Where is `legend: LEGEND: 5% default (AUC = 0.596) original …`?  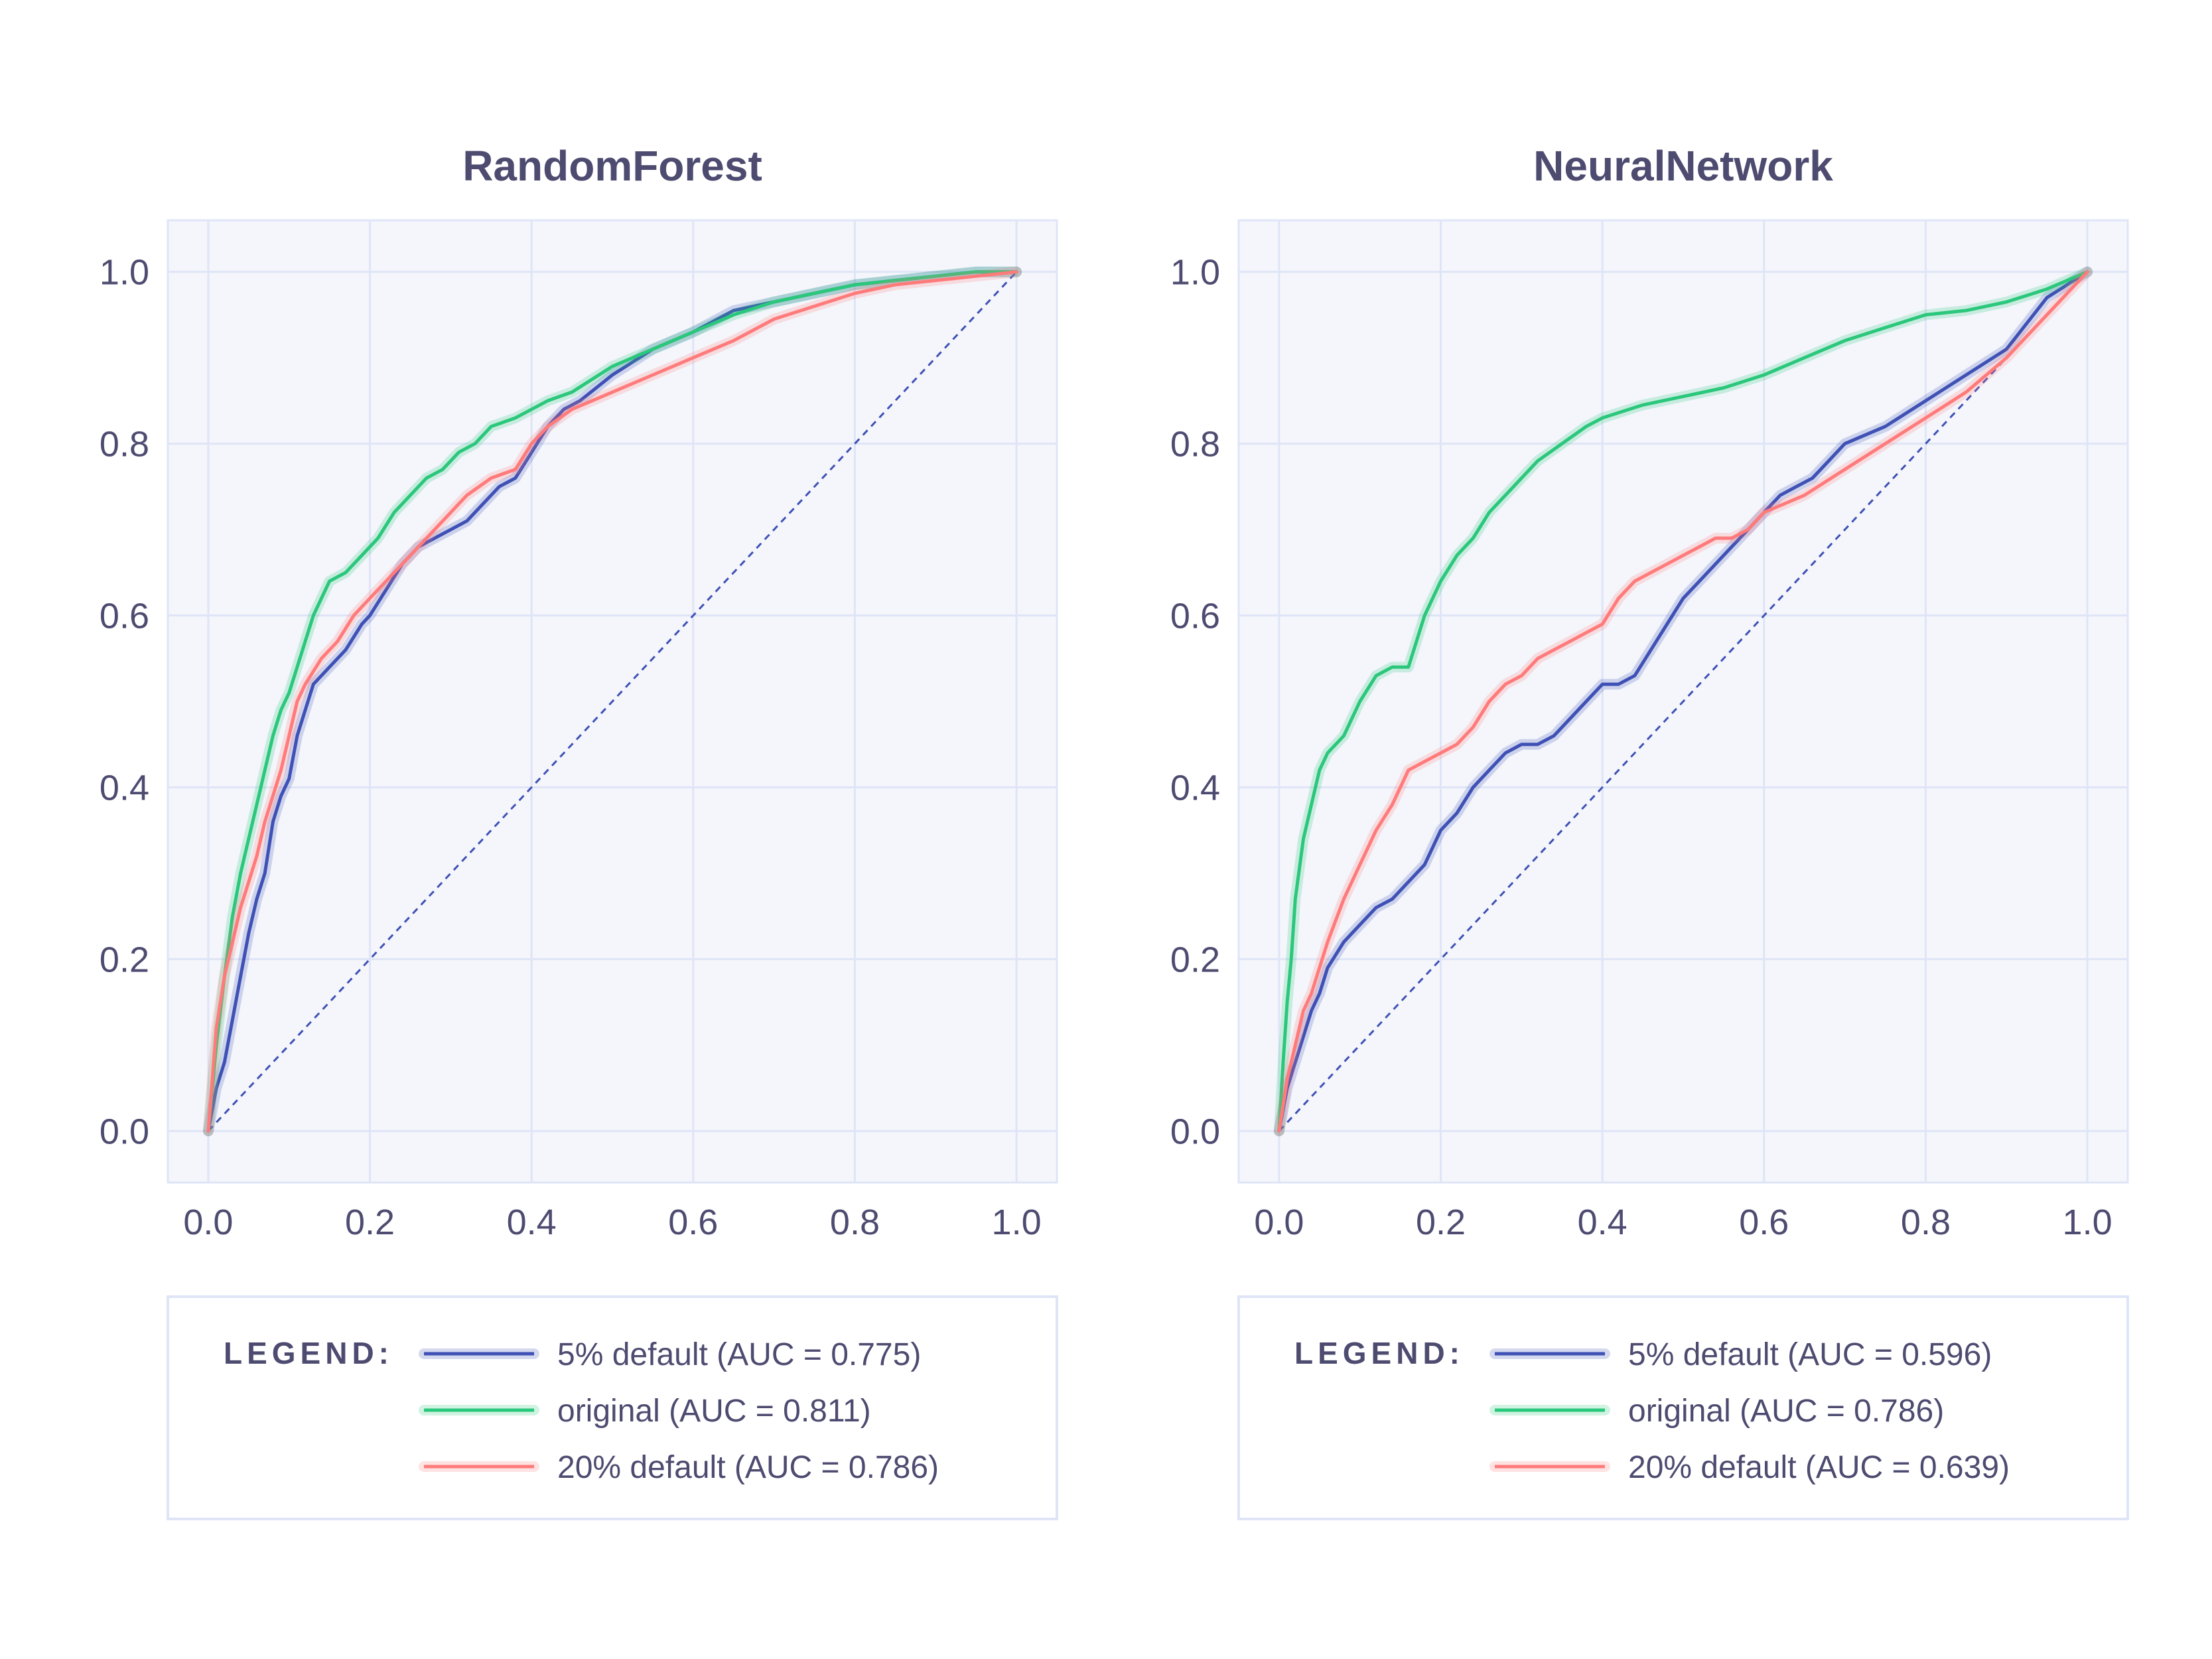 legend: LEGEND: 5% default (AUC = 0.596) original … is located at coordinates (1683, 1407).